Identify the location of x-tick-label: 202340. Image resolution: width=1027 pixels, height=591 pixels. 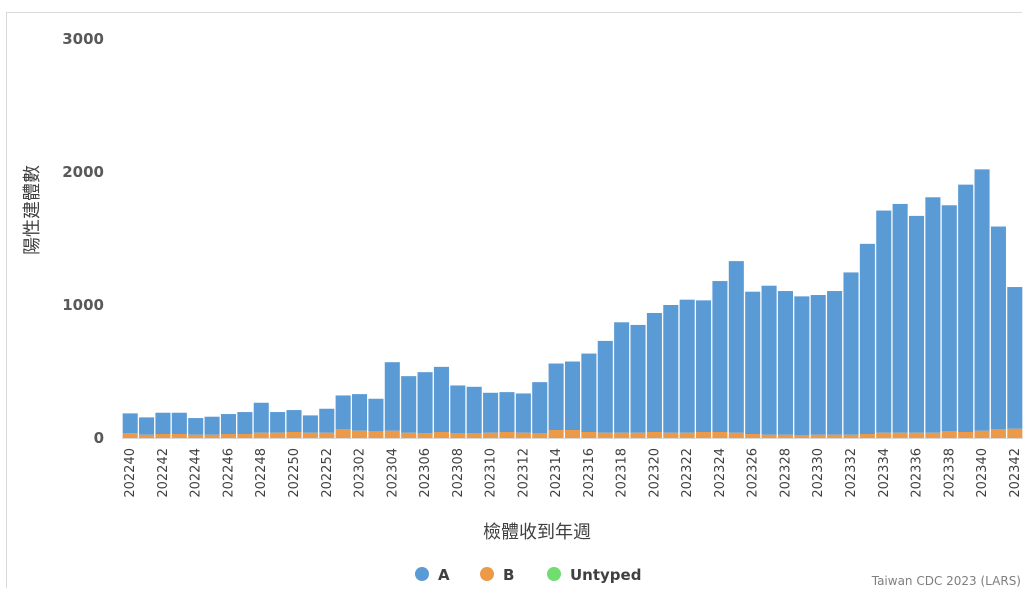
(982, 473).